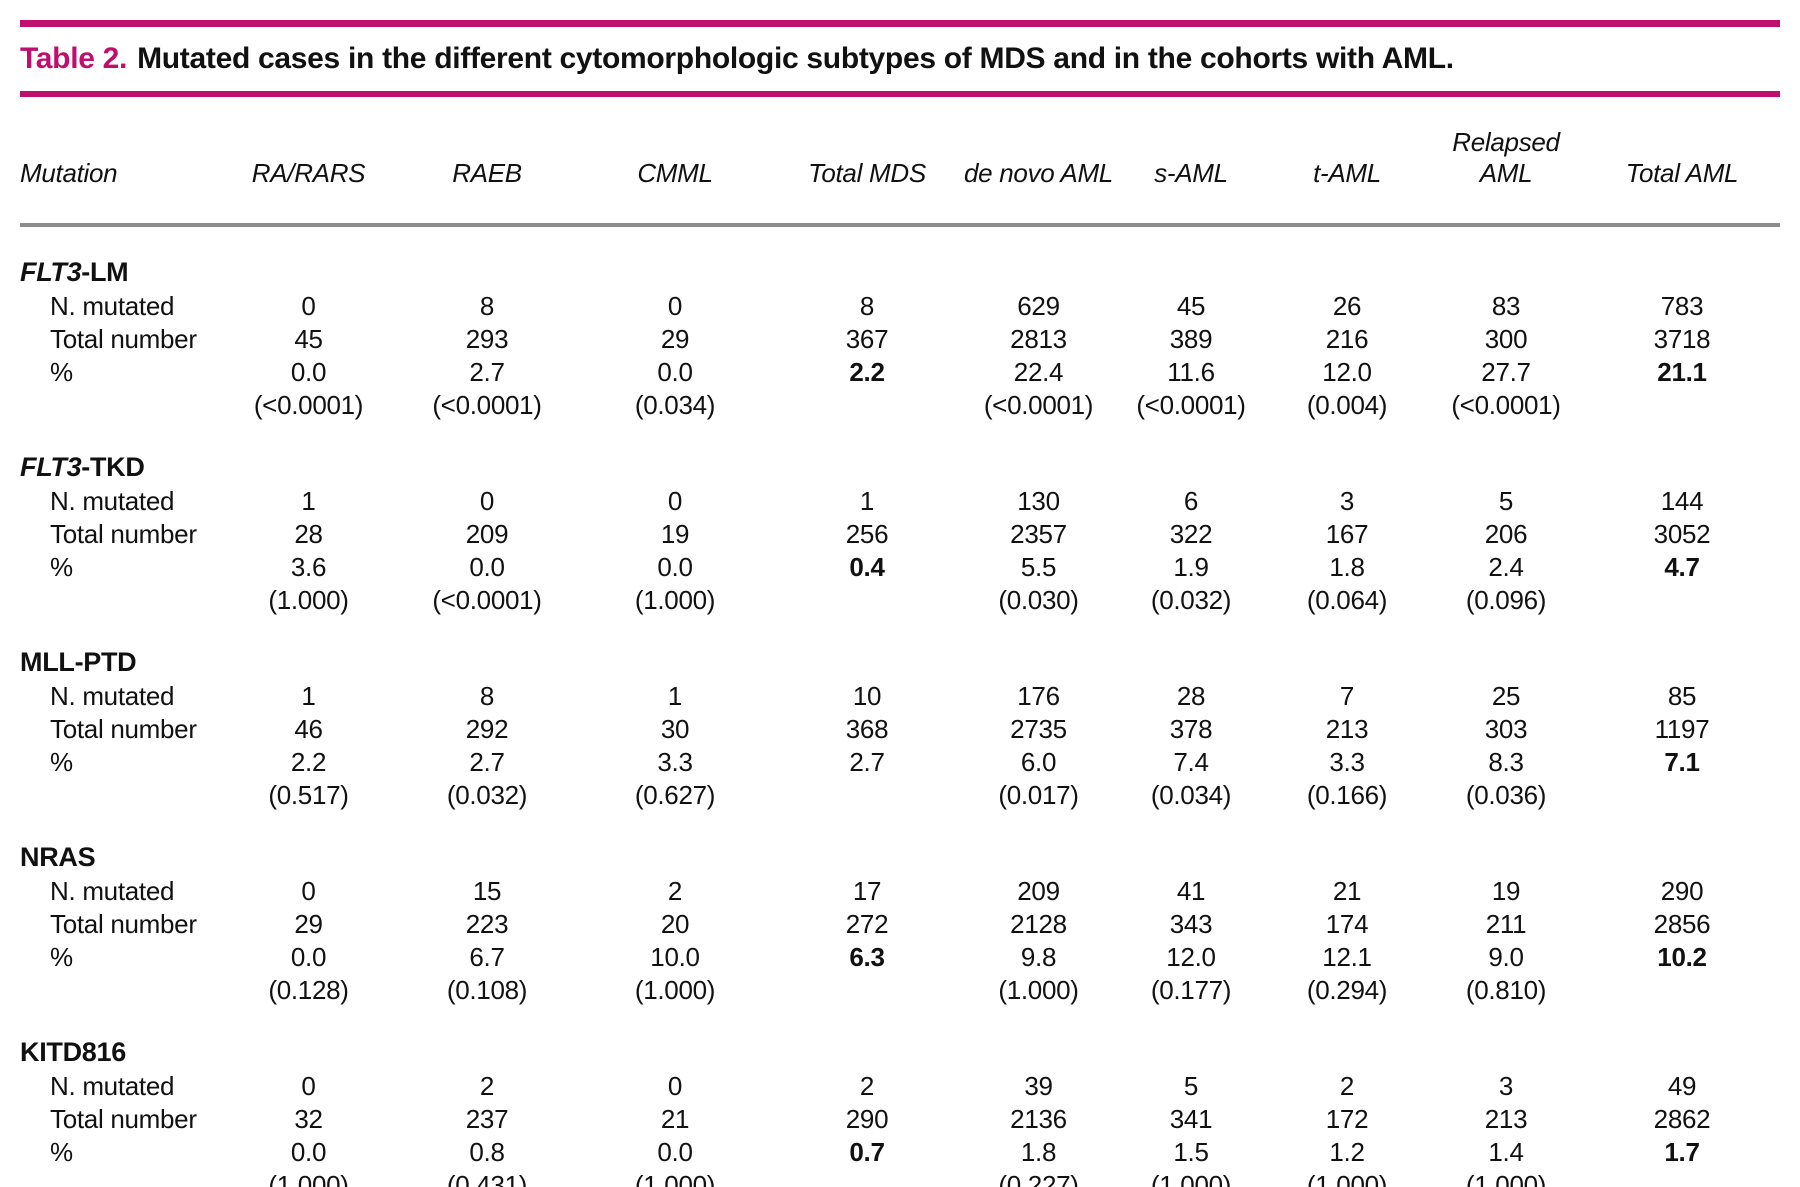  Describe the element at coordinates (487, 339) in the screenshot. I see `total-number-value: 293` at that location.